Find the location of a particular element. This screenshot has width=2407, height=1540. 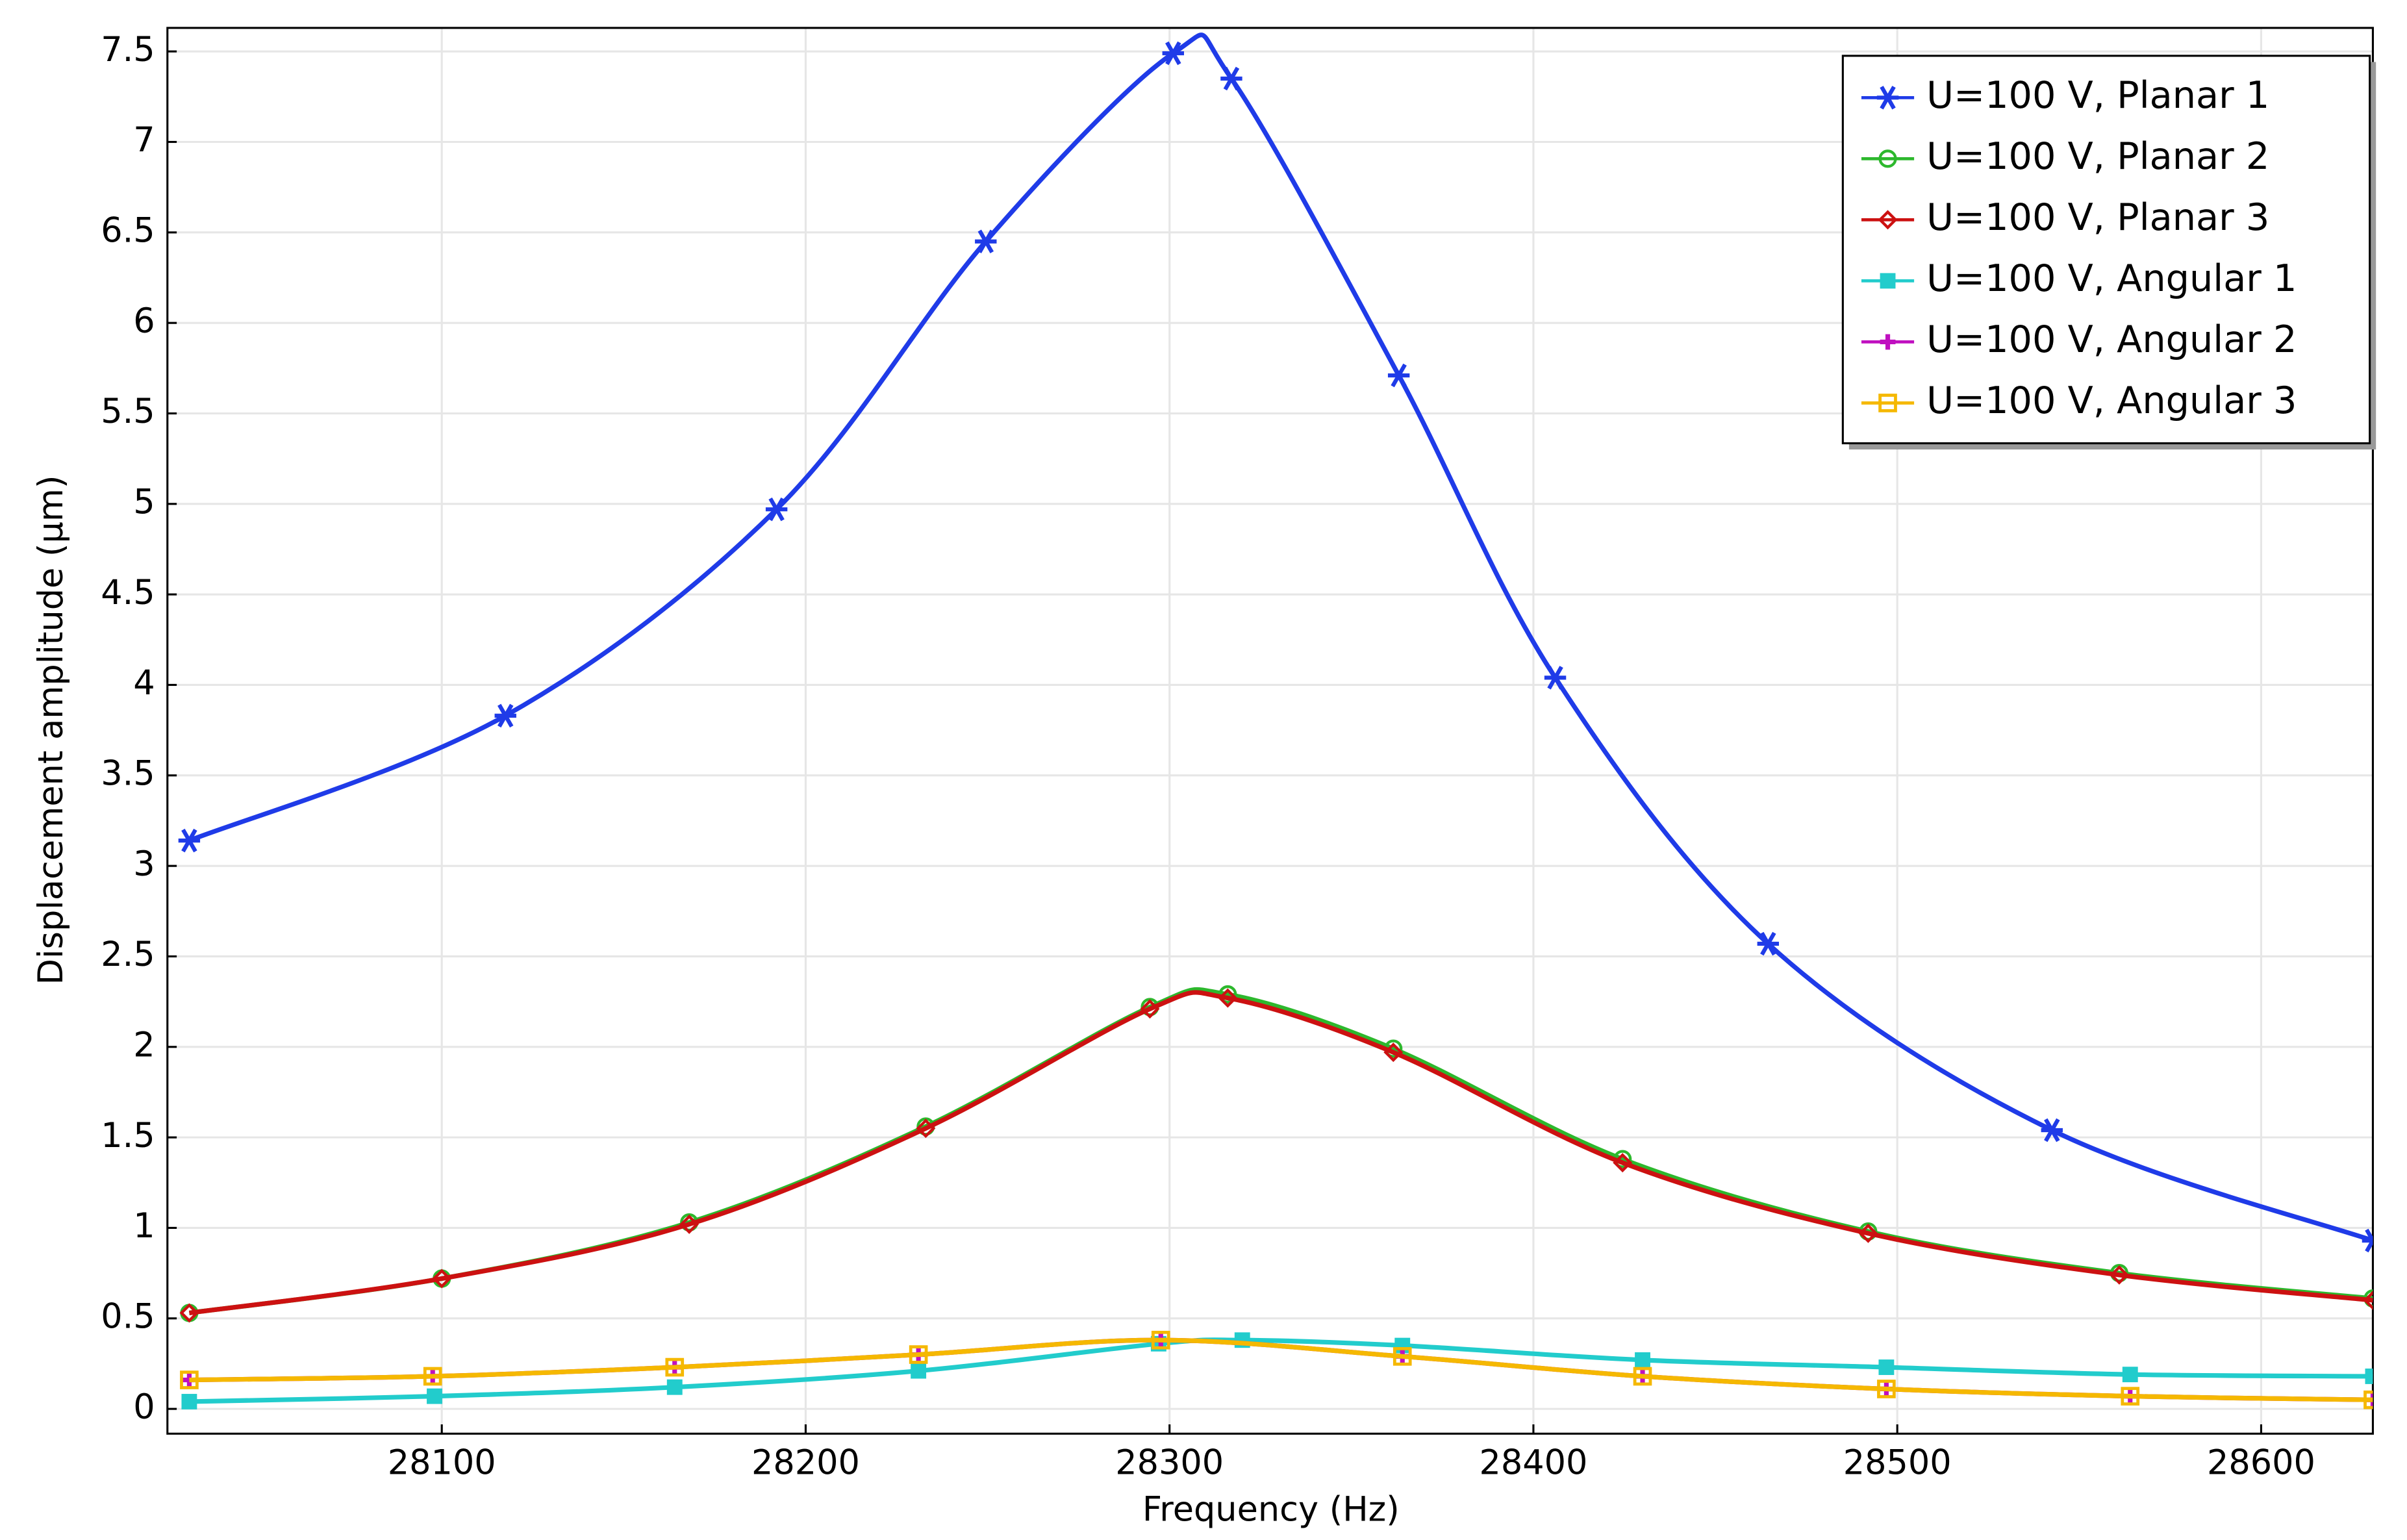

y-tick-label: 1.5 is located at coordinates (128, 1135).